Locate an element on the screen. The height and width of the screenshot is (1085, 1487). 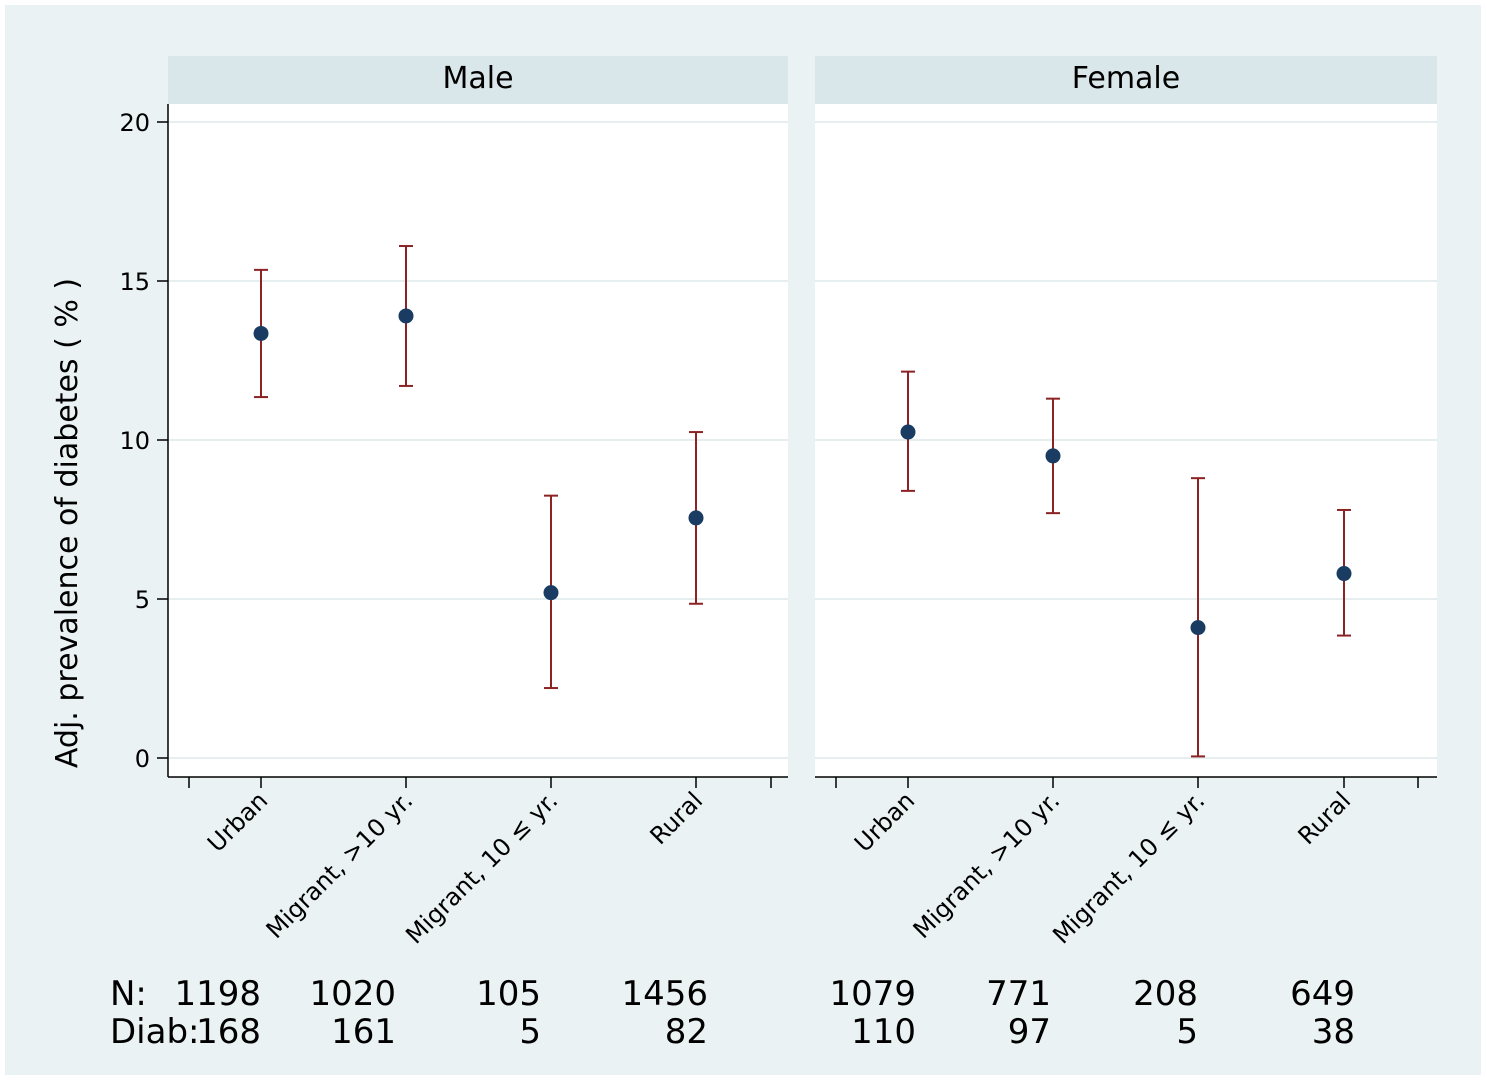
female-x-ticks is located at coordinates (1127, 782).